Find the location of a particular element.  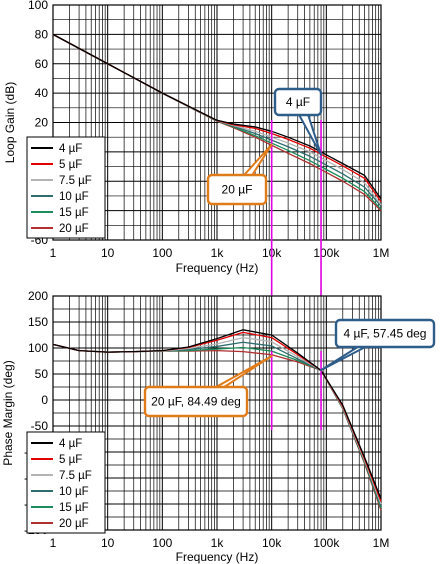

phase-ytick-label: 0 is located at coordinates (44, 400).